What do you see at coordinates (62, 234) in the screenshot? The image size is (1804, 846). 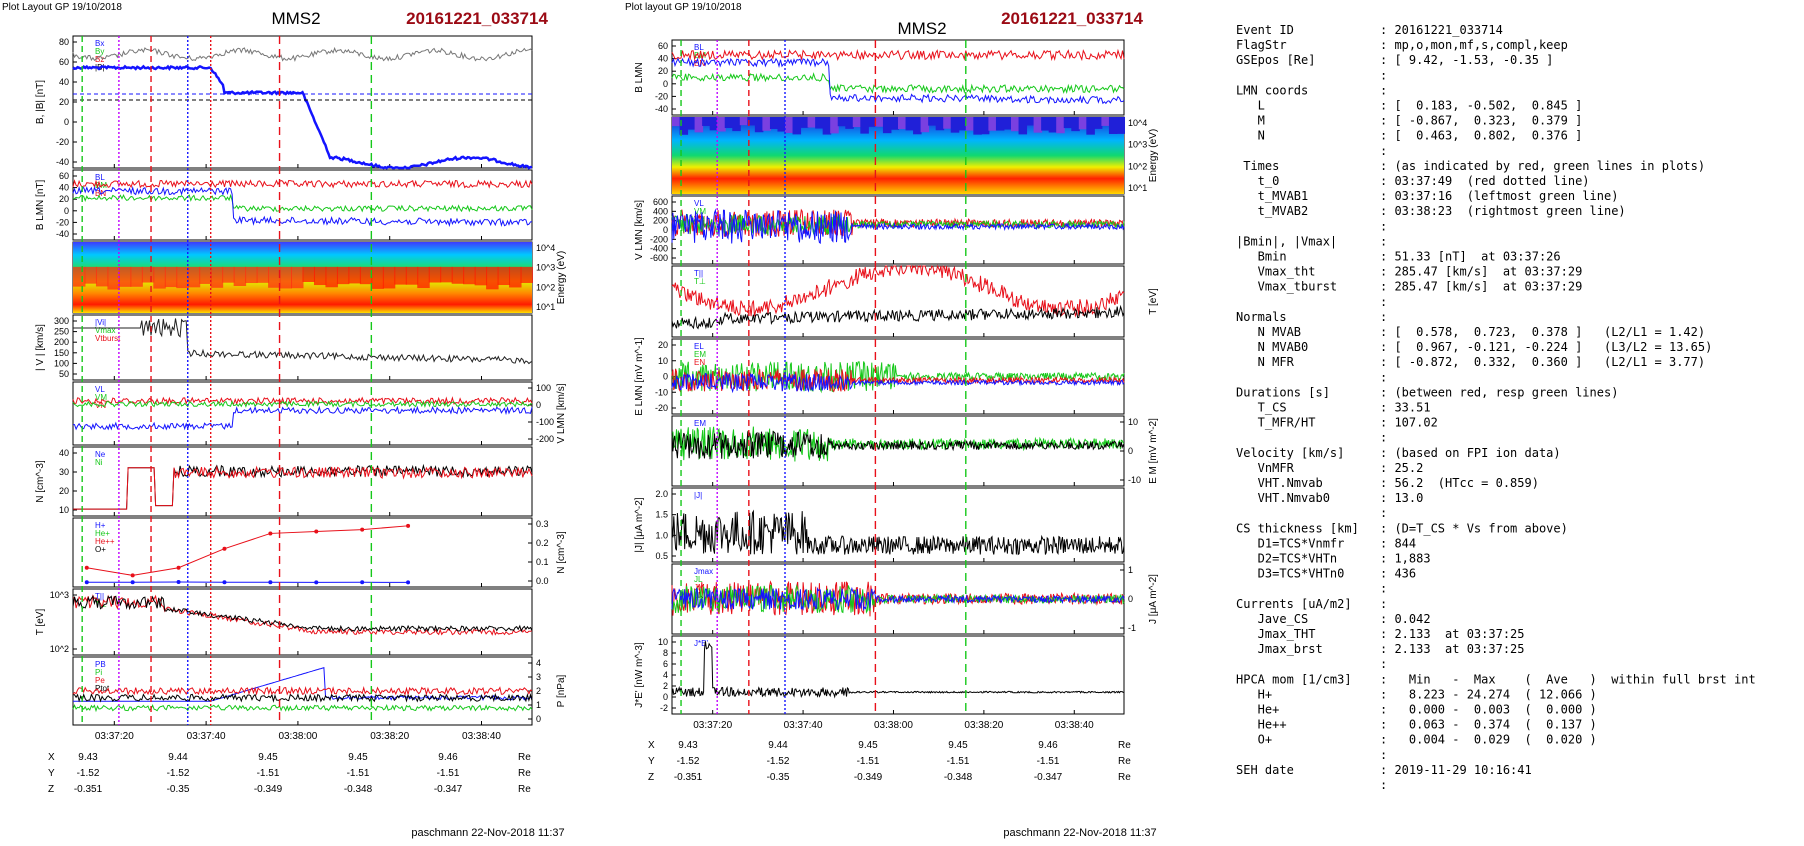 I see `y-tick-label: -40` at bounding box center [62, 234].